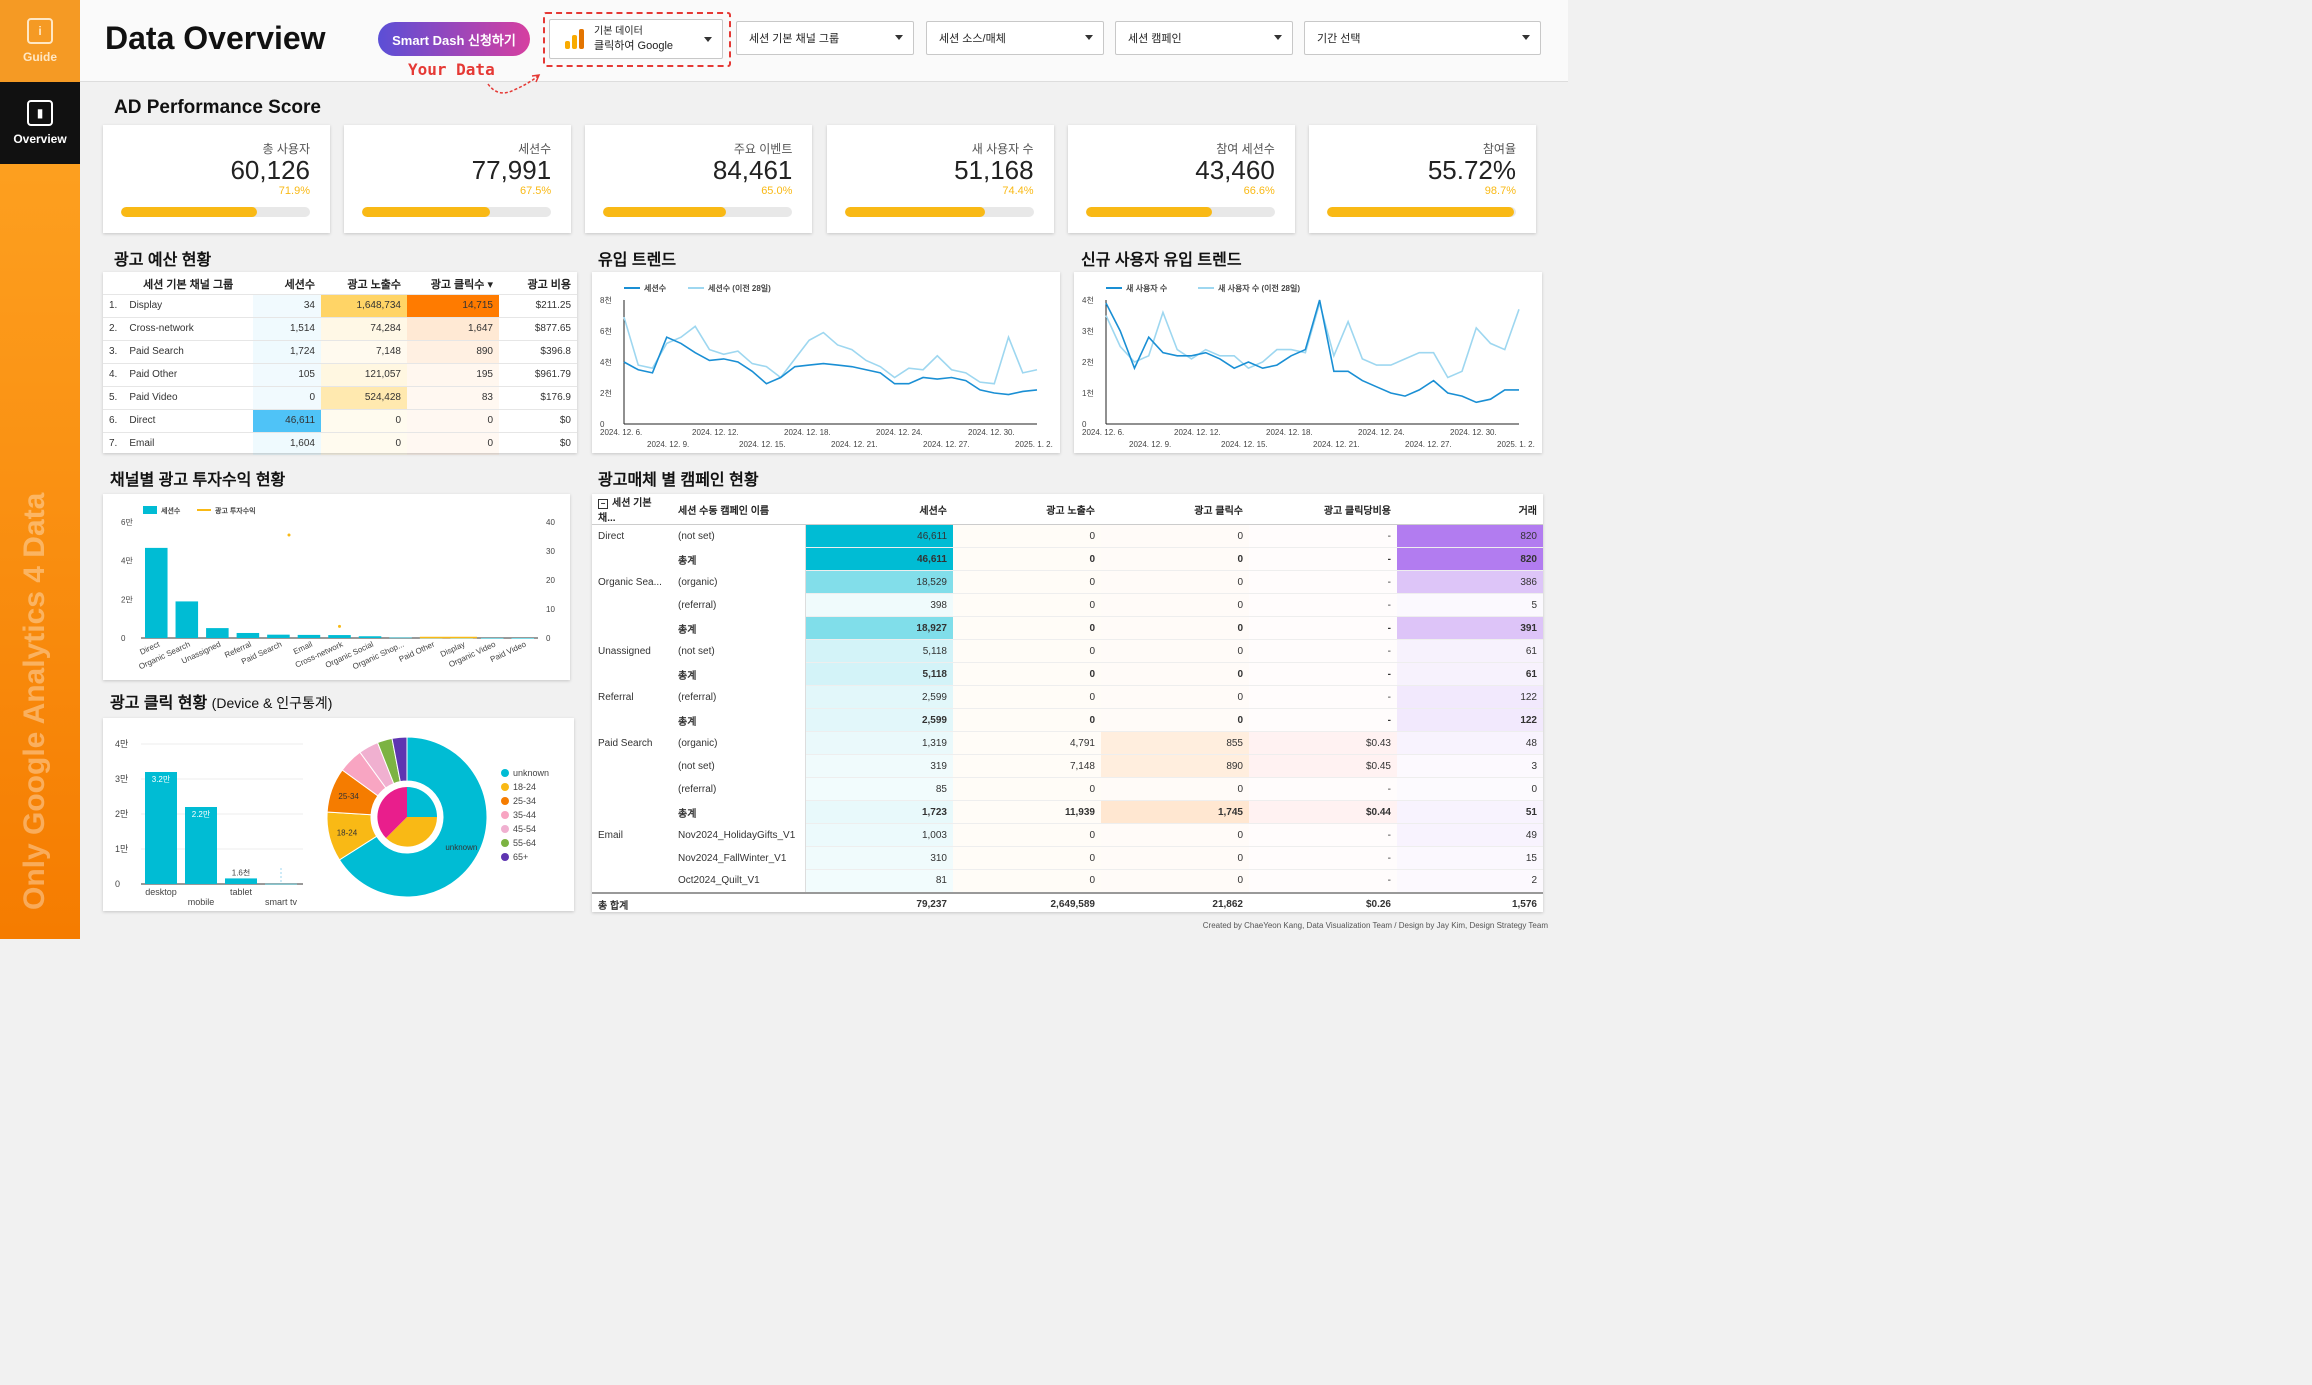 This screenshot has width=2312, height=1385. Describe the element at coordinates (188, 374) in the screenshot. I see `channel-name: Paid Other` at that location.